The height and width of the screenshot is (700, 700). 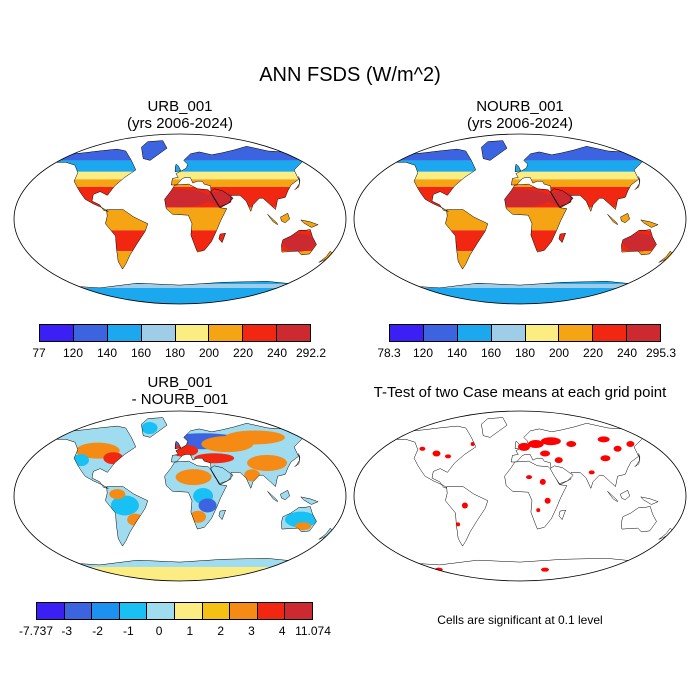 I want to click on colorbar-tick-label: 4, so click(x=282, y=631).